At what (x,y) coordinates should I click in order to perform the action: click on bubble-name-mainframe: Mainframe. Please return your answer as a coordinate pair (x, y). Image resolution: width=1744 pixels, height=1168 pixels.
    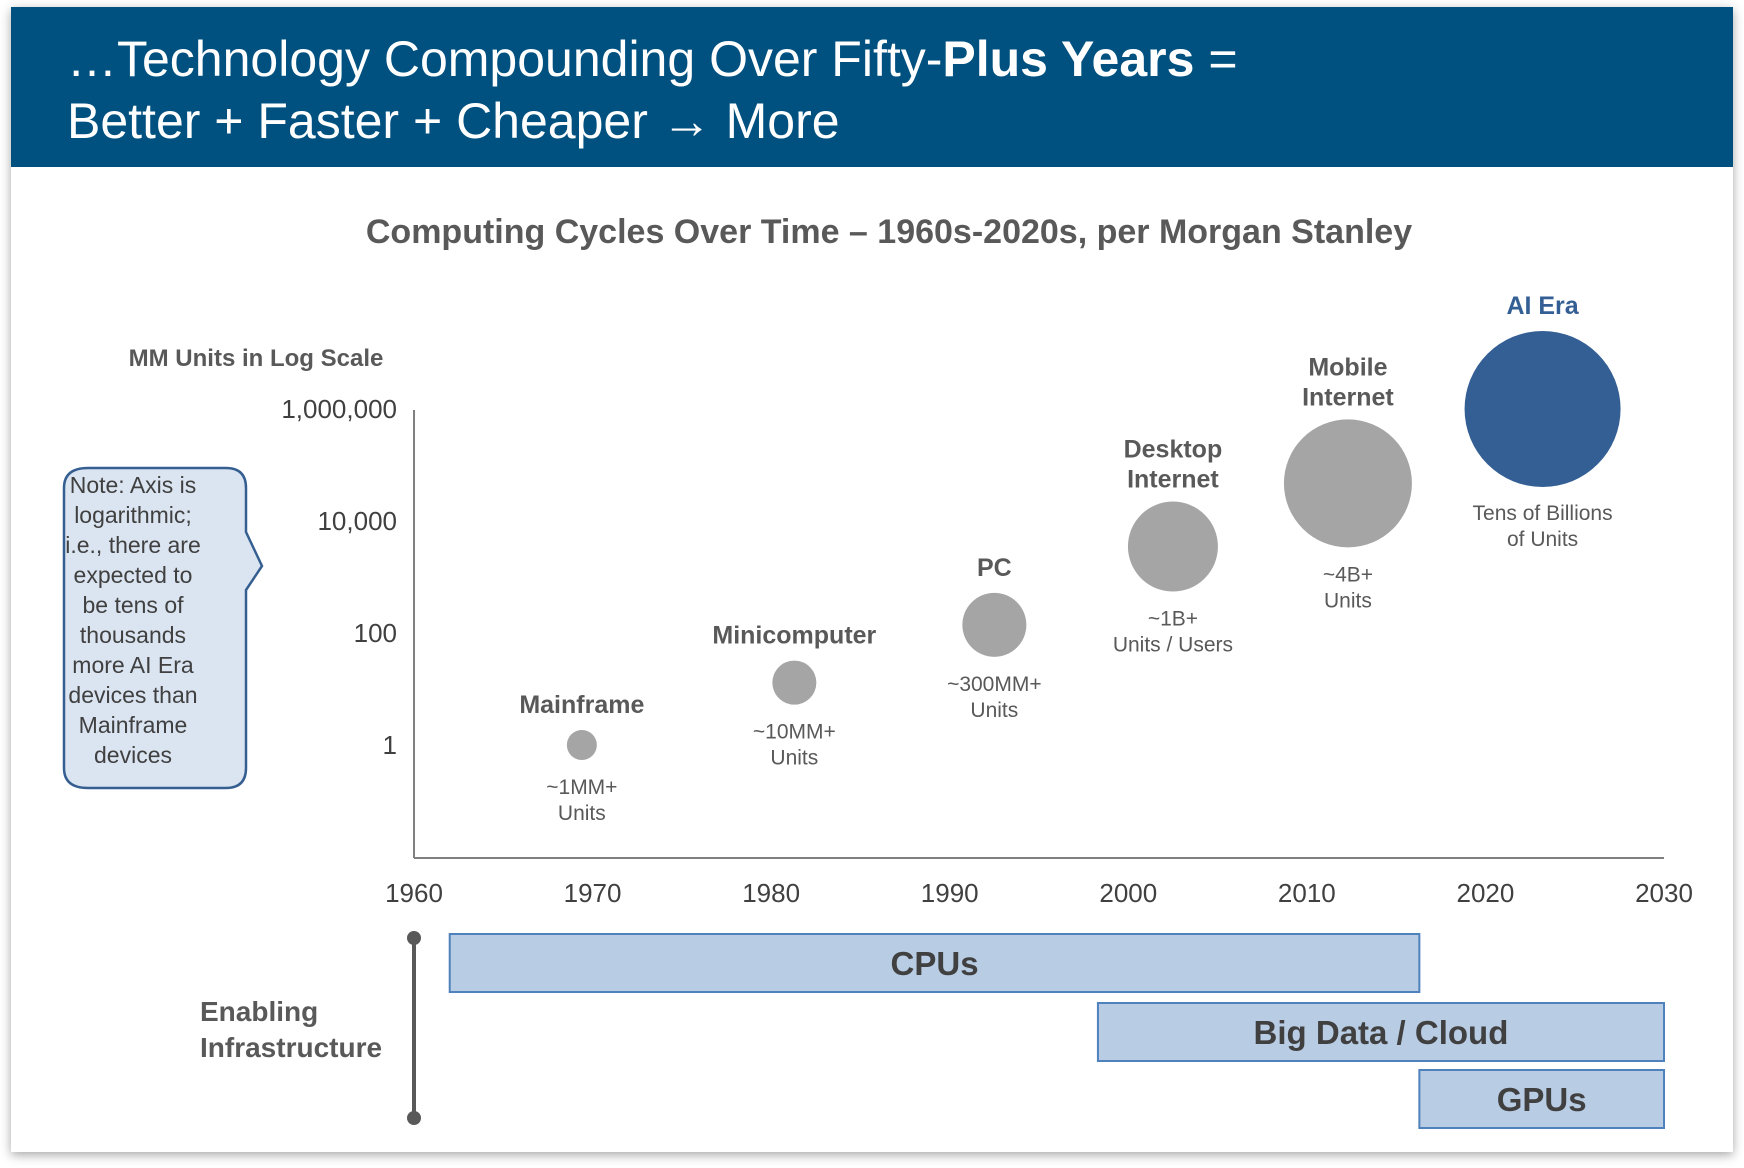
    Looking at the image, I should click on (581, 705).